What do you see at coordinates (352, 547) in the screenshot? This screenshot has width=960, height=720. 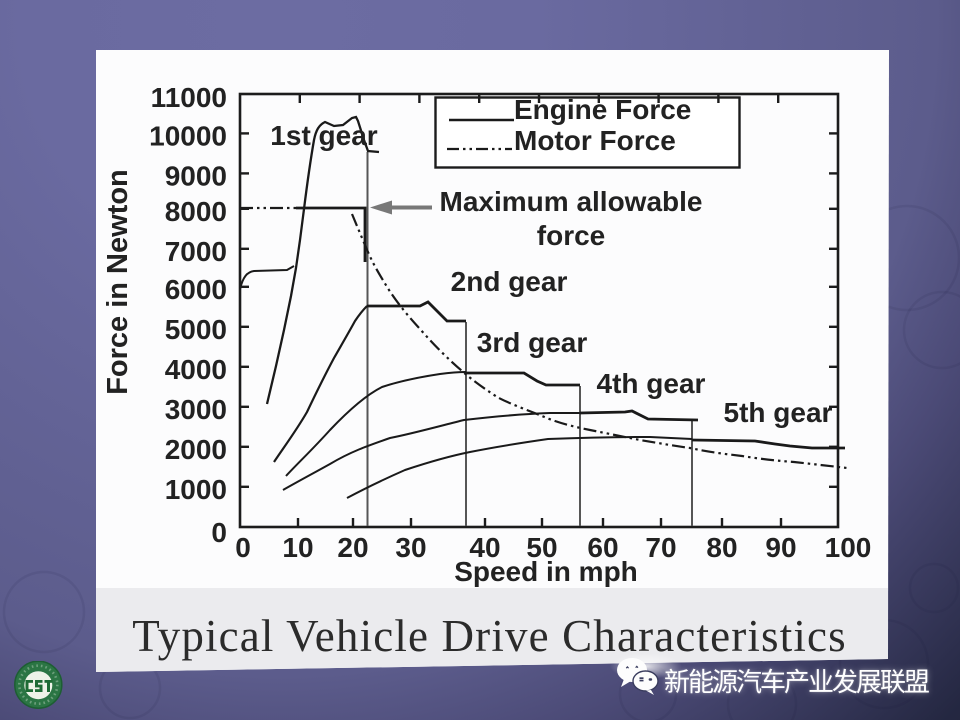 I see `svg-text: 20` at bounding box center [352, 547].